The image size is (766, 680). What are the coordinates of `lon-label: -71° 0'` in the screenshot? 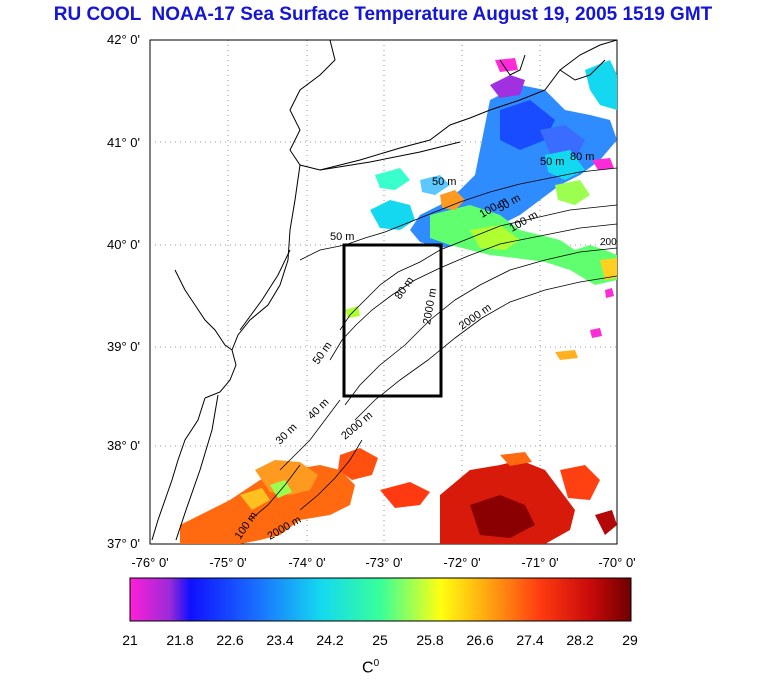 It's located at (540, 562).